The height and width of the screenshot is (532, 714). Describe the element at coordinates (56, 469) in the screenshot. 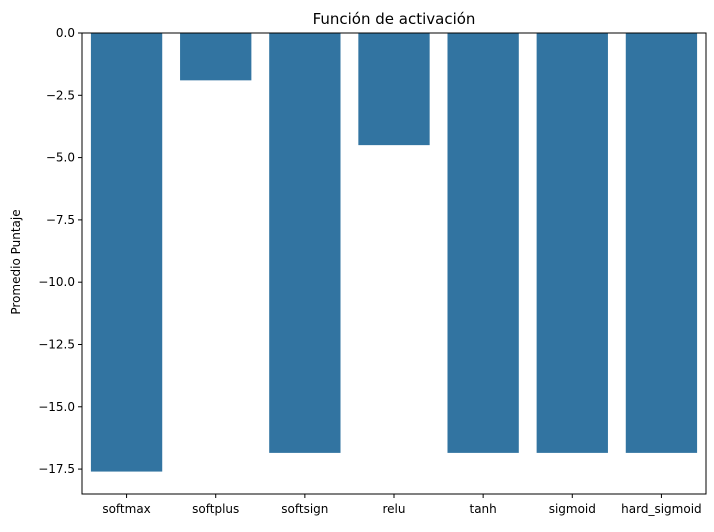

I see `y-tick-label: −17.5` at that location.